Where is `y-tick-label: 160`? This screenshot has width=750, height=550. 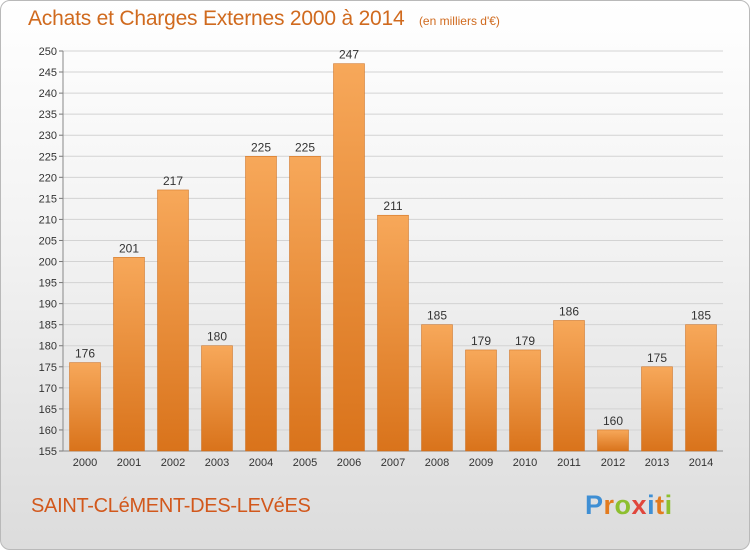
y-tick-label: 160 is located at coordinates (48, 431).